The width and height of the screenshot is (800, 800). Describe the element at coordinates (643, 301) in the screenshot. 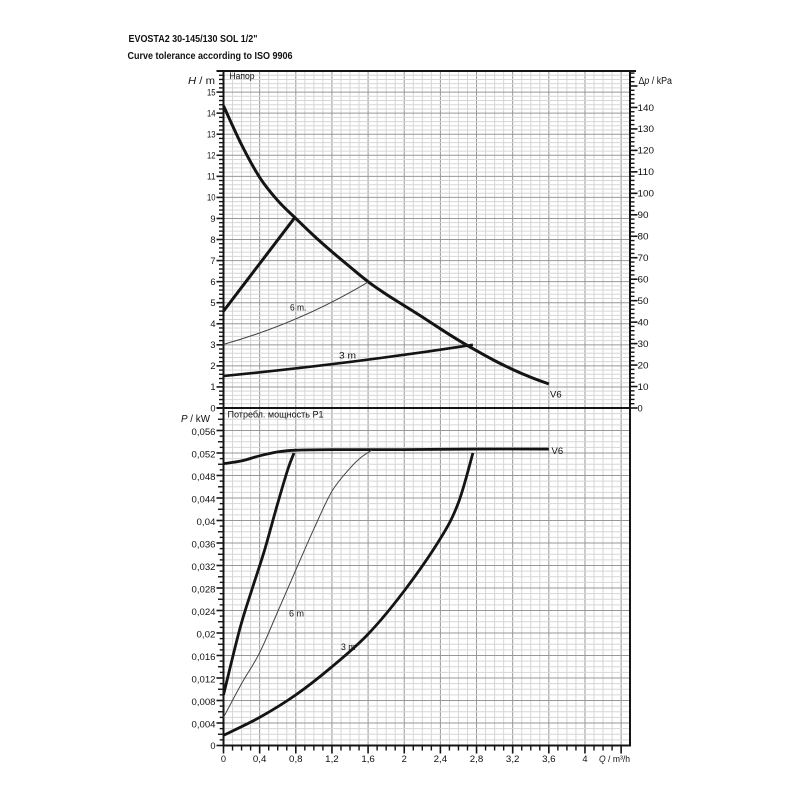

I see `svg-text: 50` at that location.